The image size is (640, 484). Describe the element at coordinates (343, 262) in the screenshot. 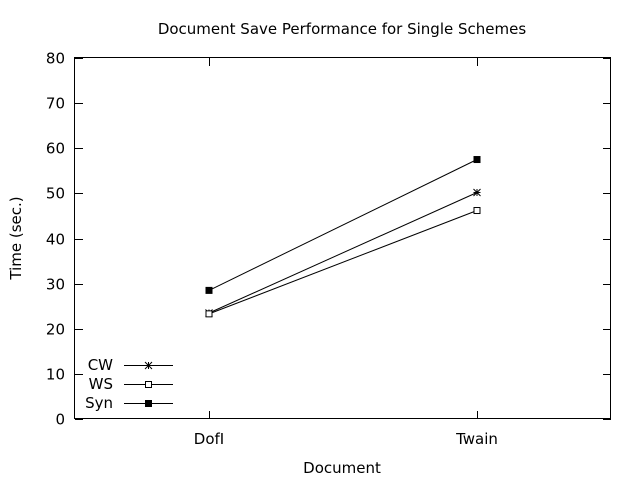

I see `series-line-ws` at that location.